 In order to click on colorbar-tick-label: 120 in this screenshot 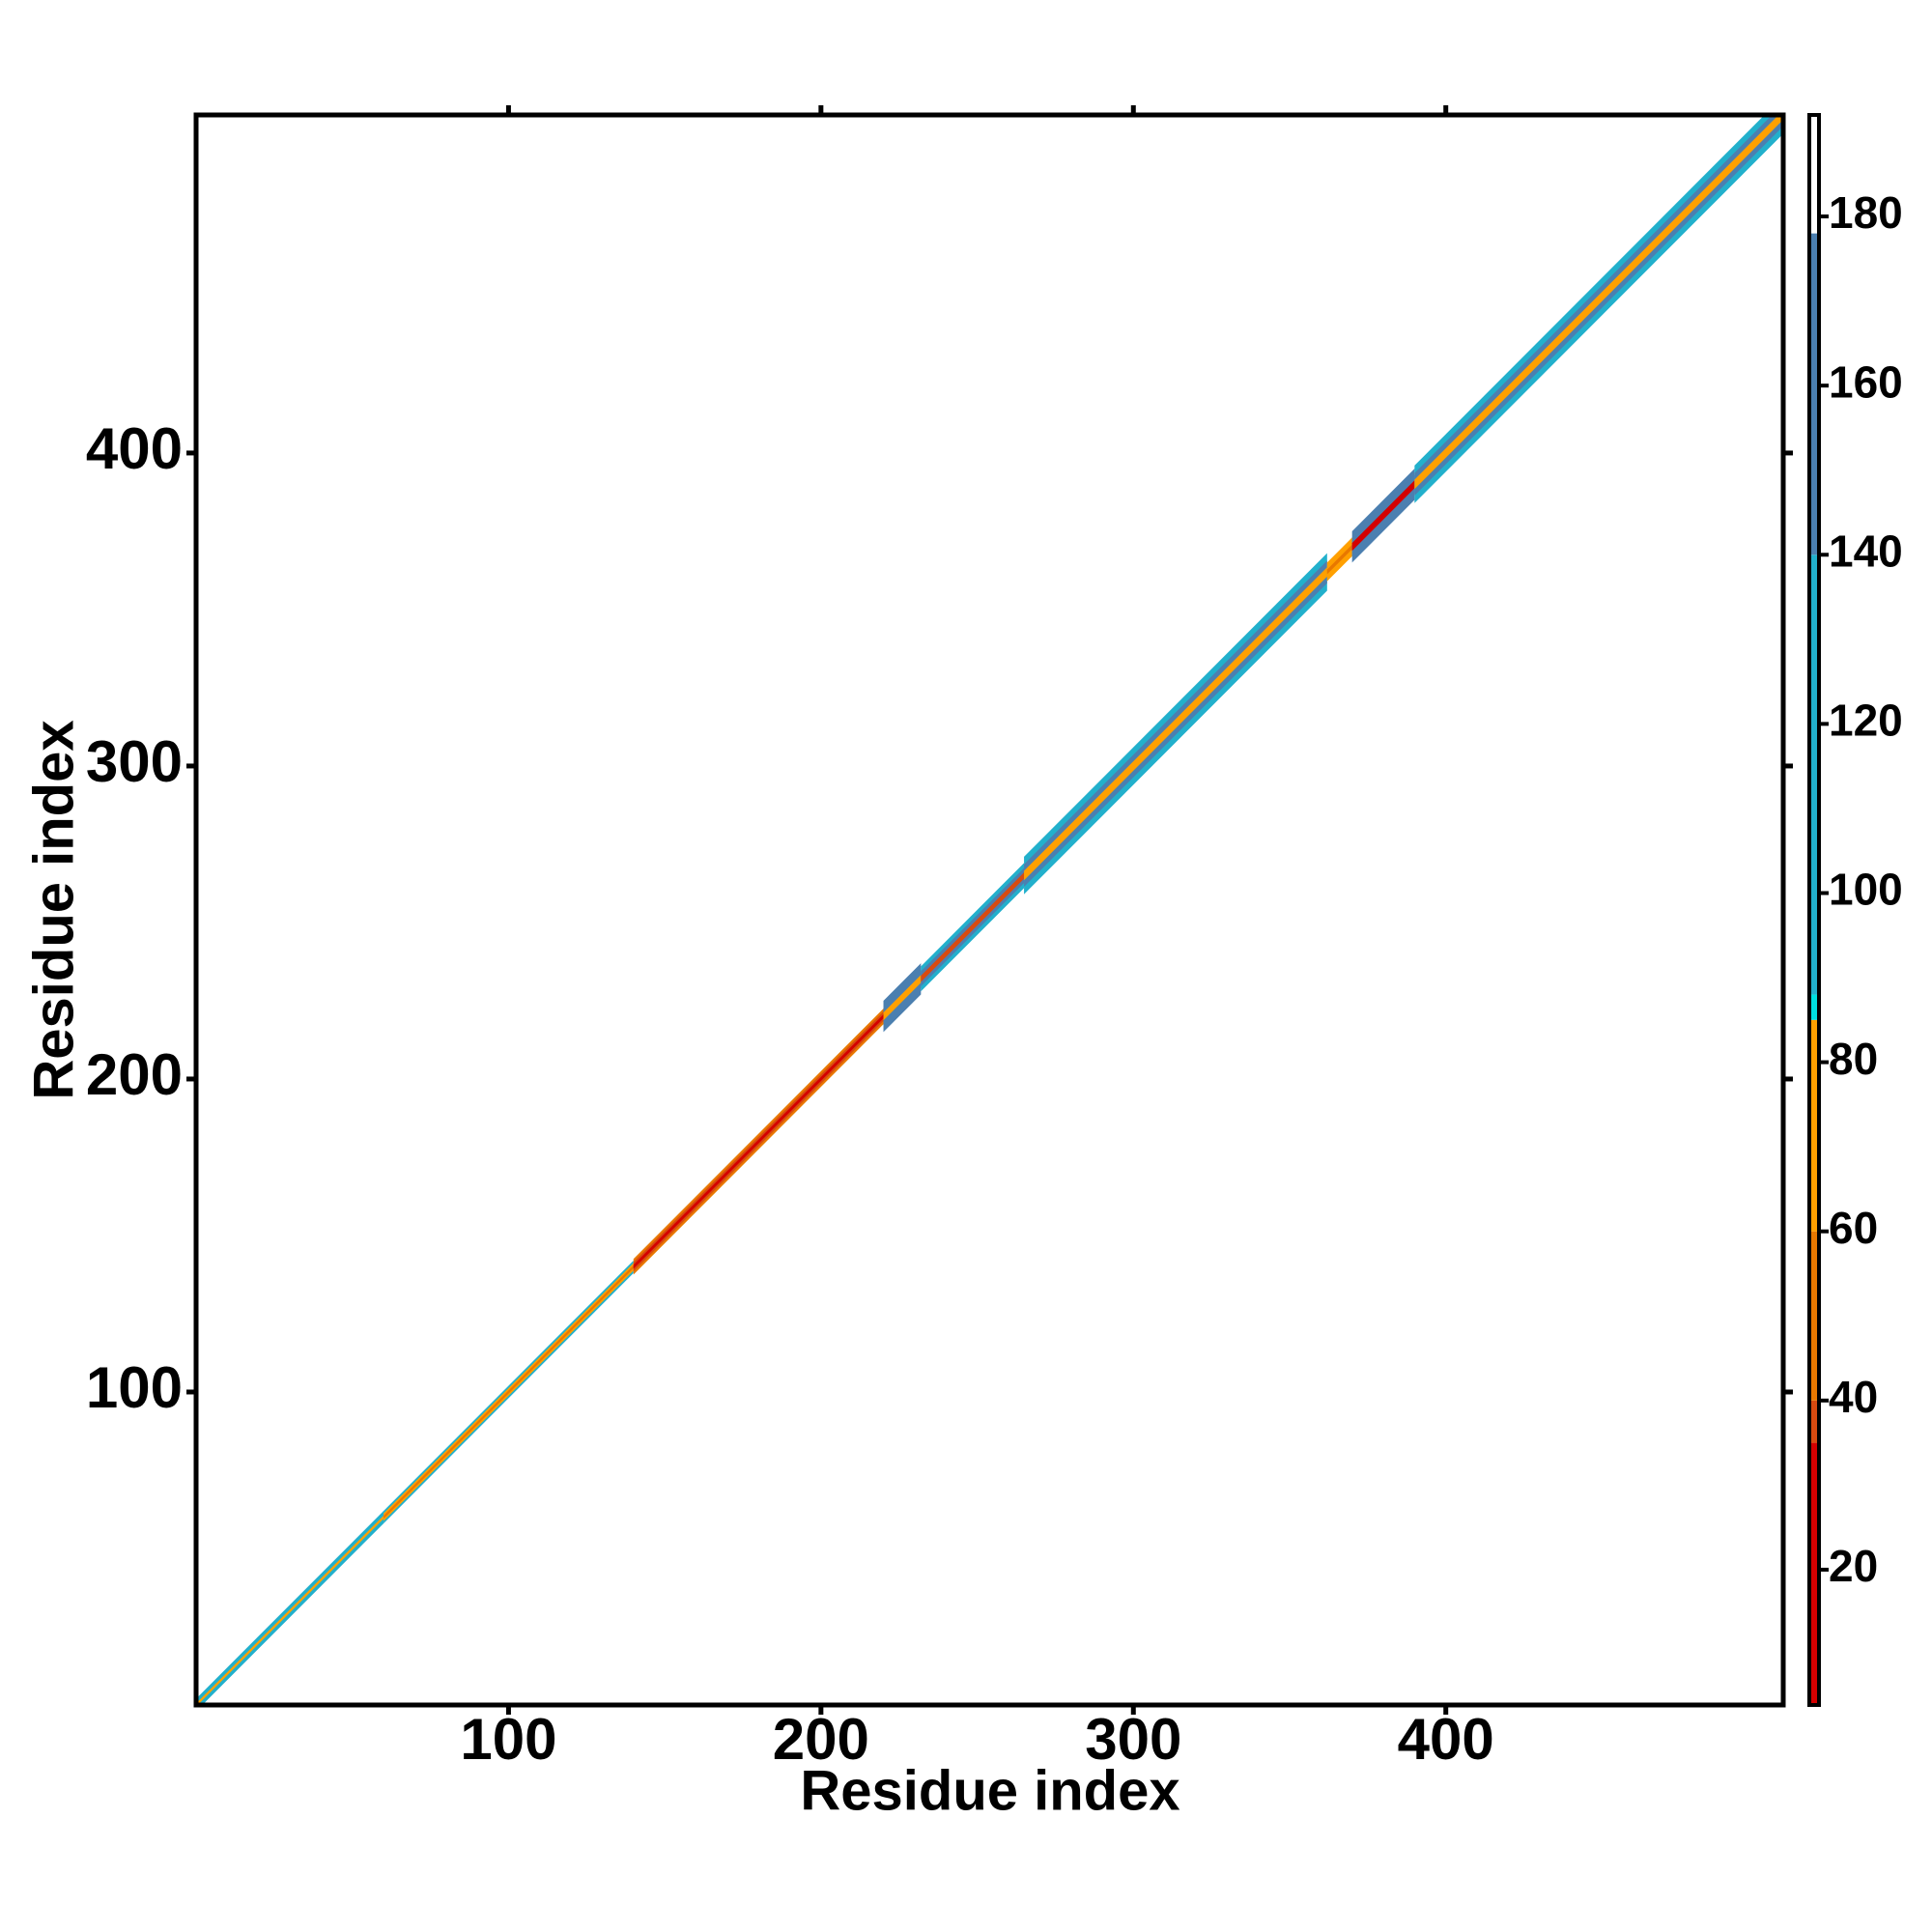, I will do `click(1866, 721)`.